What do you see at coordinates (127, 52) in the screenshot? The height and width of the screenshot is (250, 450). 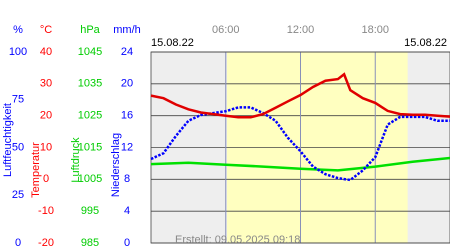 I see `y-tick-label: 24` at bounding box center [127, 52].